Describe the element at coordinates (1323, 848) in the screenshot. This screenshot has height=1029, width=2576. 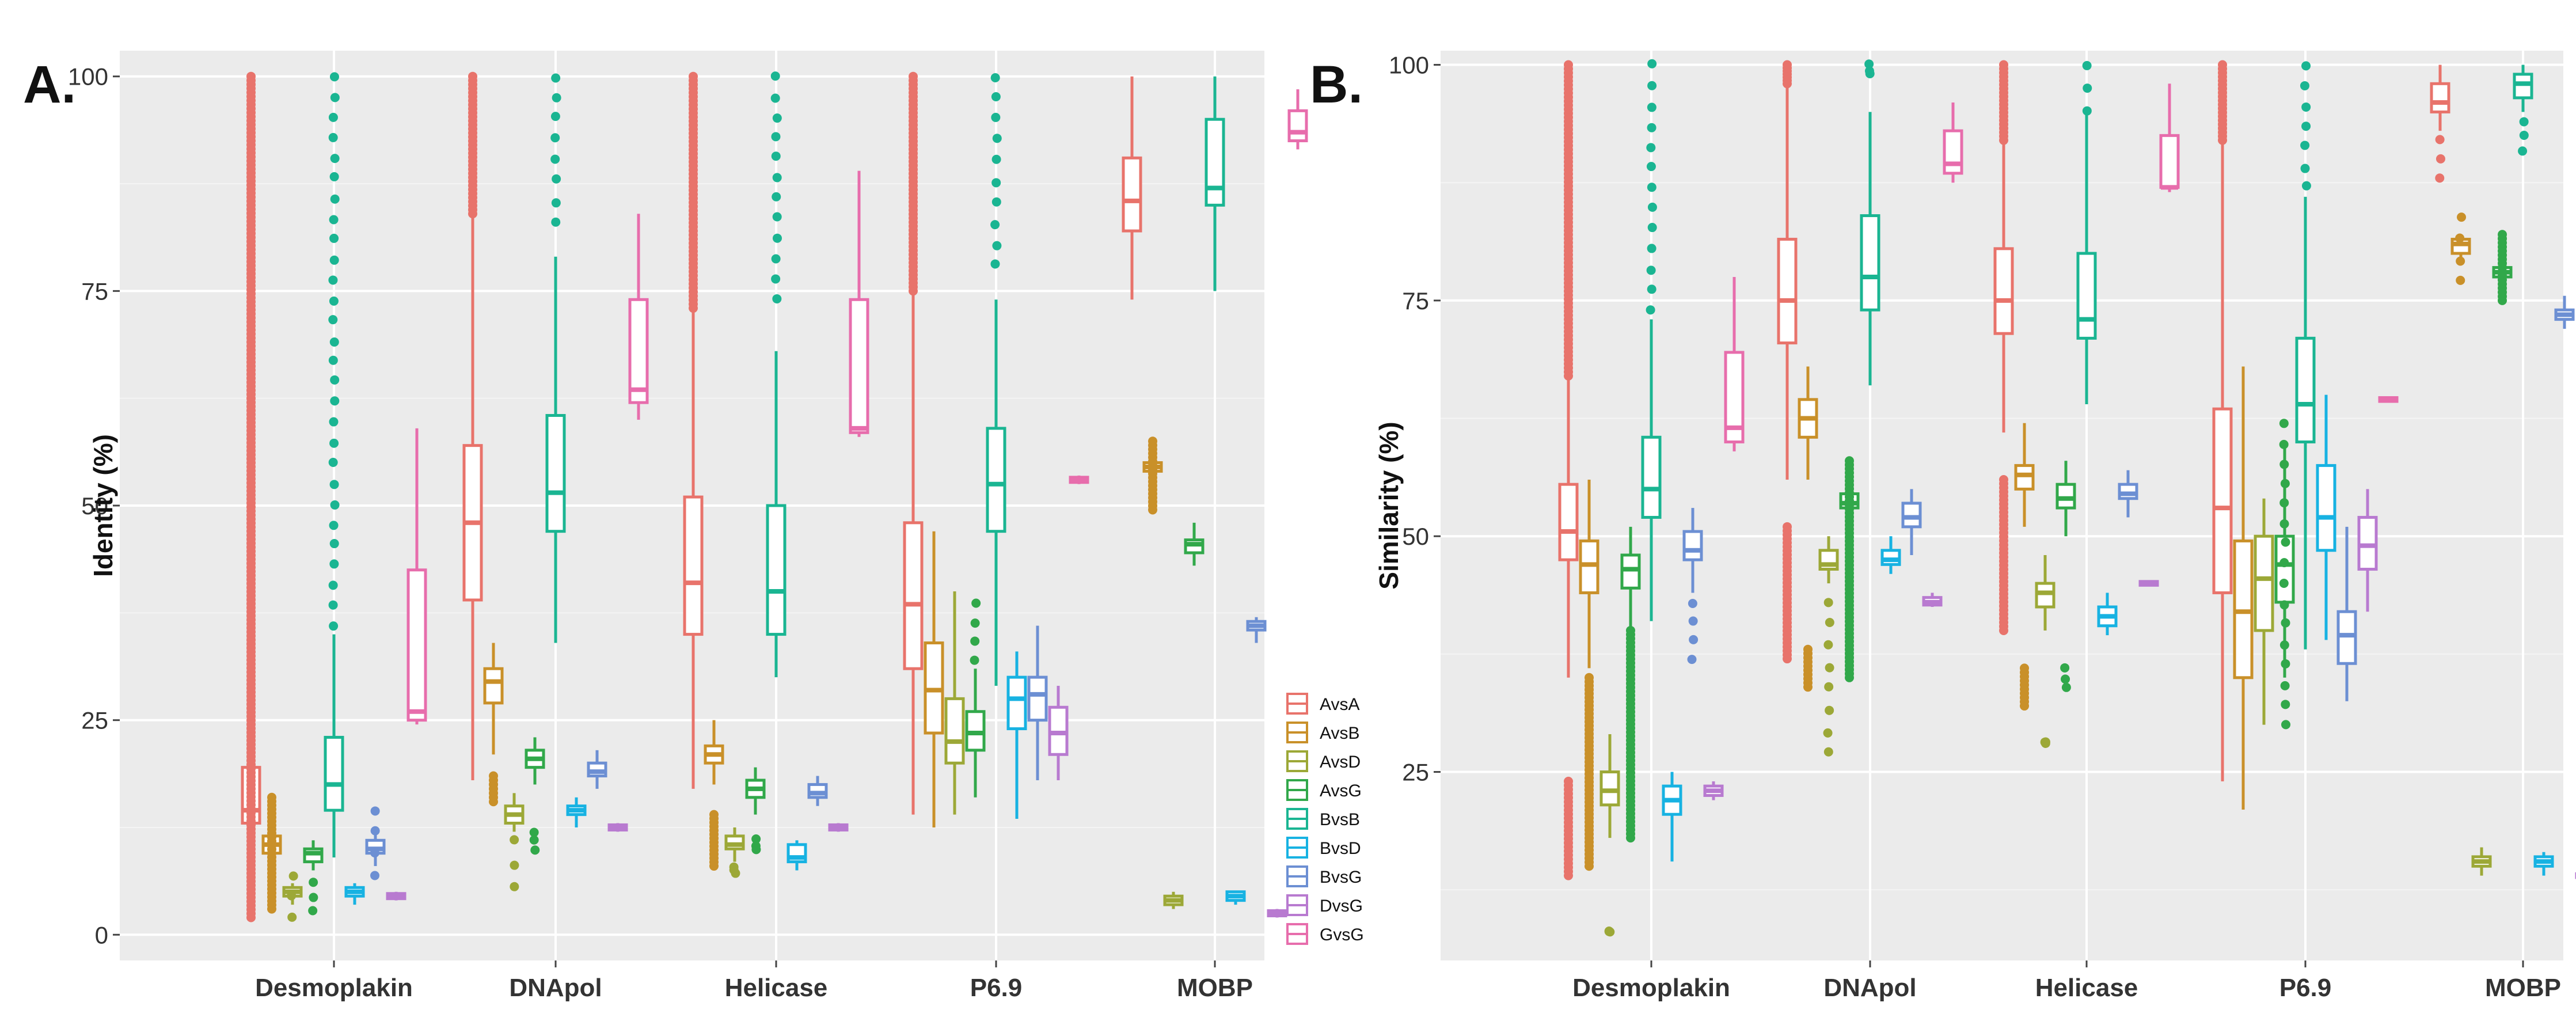
I see `legend-entry-bvsd: BvsD` at that location.